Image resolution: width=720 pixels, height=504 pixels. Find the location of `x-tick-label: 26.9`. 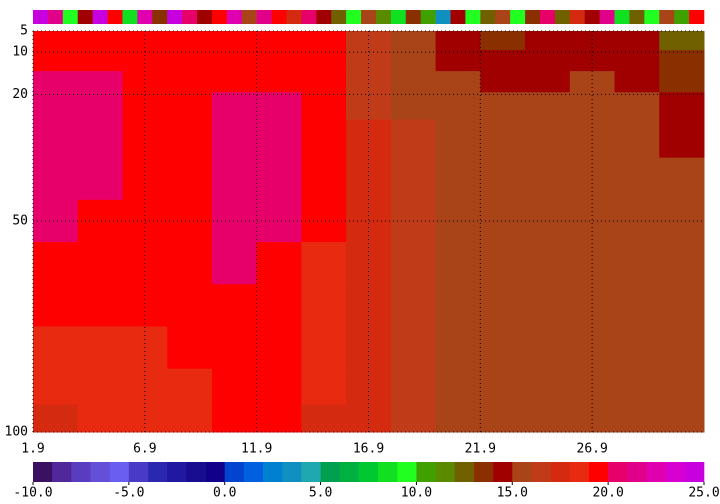

x-tick-label: 26.9 is located at coordinates (592, 449).